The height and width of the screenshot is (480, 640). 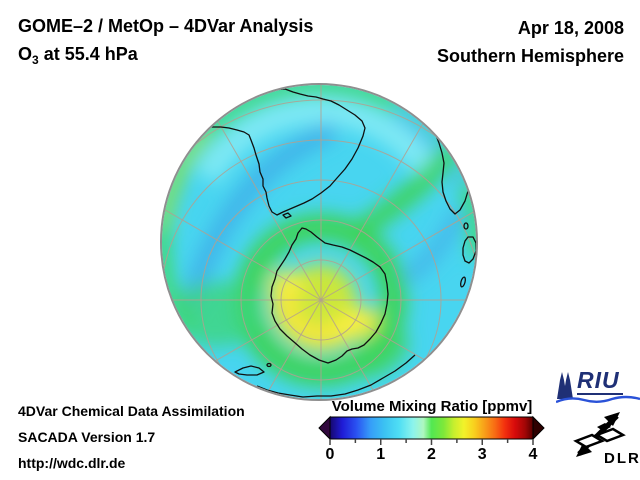 I want to click on page-subtitle: O3 at 55.4 hPa, so click(x=165, y=57).